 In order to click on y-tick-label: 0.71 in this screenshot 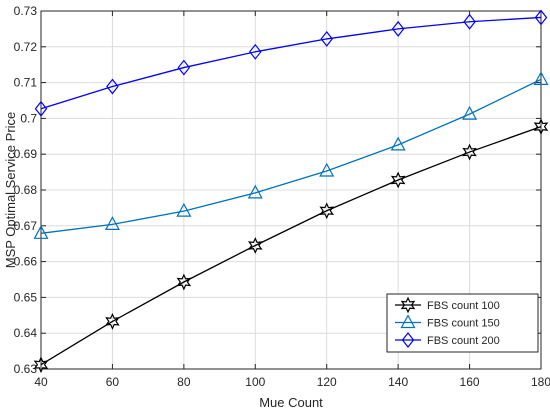, I will do `click(26, 83)`.